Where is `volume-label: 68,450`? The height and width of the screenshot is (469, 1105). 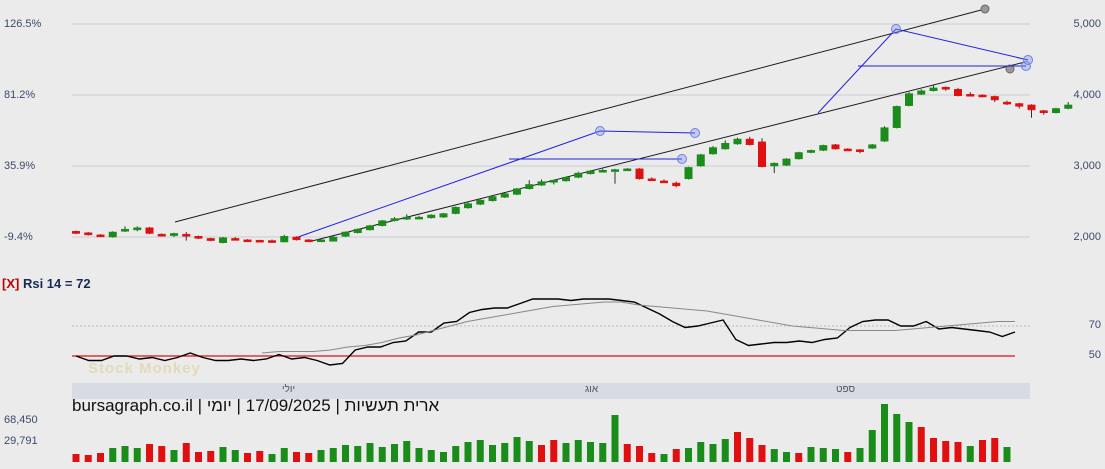 volume-label: 68,450 is located at coordinates (21, 420).